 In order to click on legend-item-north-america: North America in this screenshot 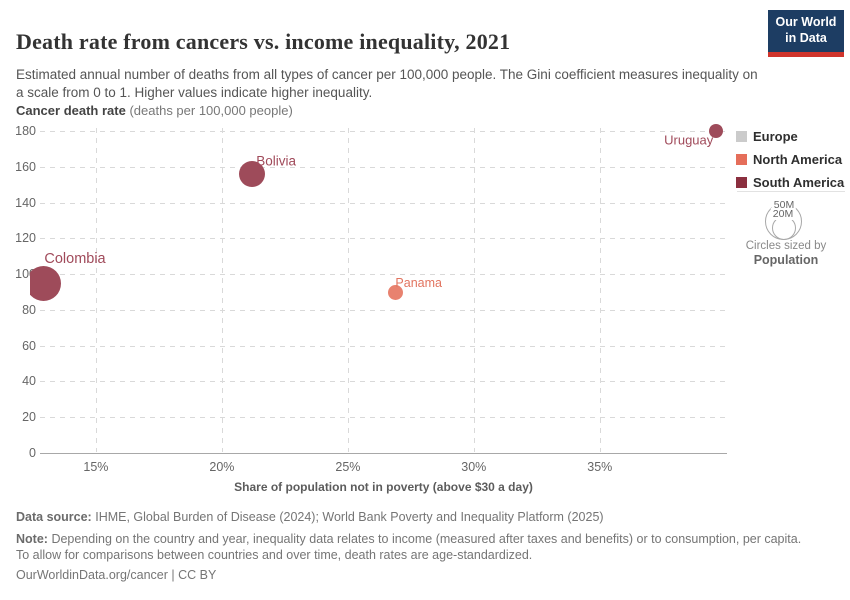, I will do `click(793, 159)`.